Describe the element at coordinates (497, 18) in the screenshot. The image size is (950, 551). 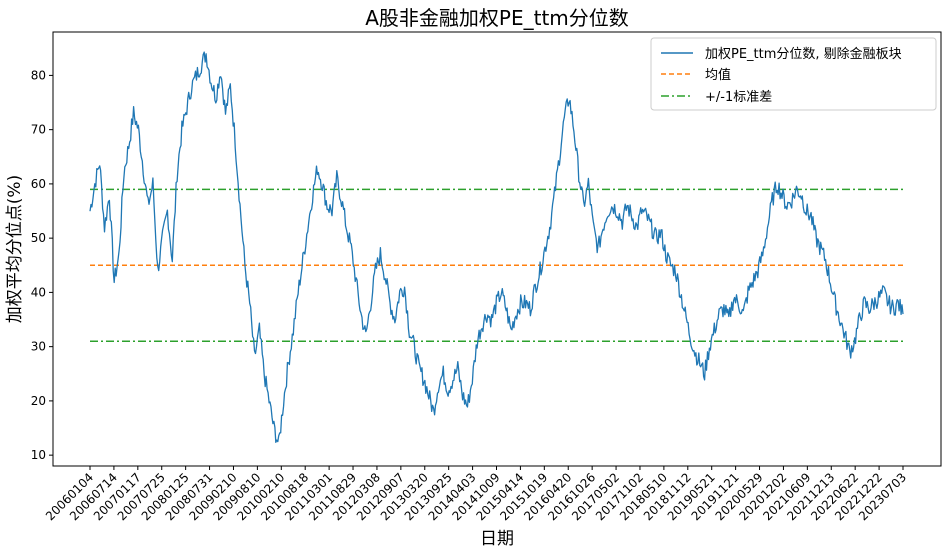
I see `chart-title: A股非金融加权PE_ttm分位数` at that location.